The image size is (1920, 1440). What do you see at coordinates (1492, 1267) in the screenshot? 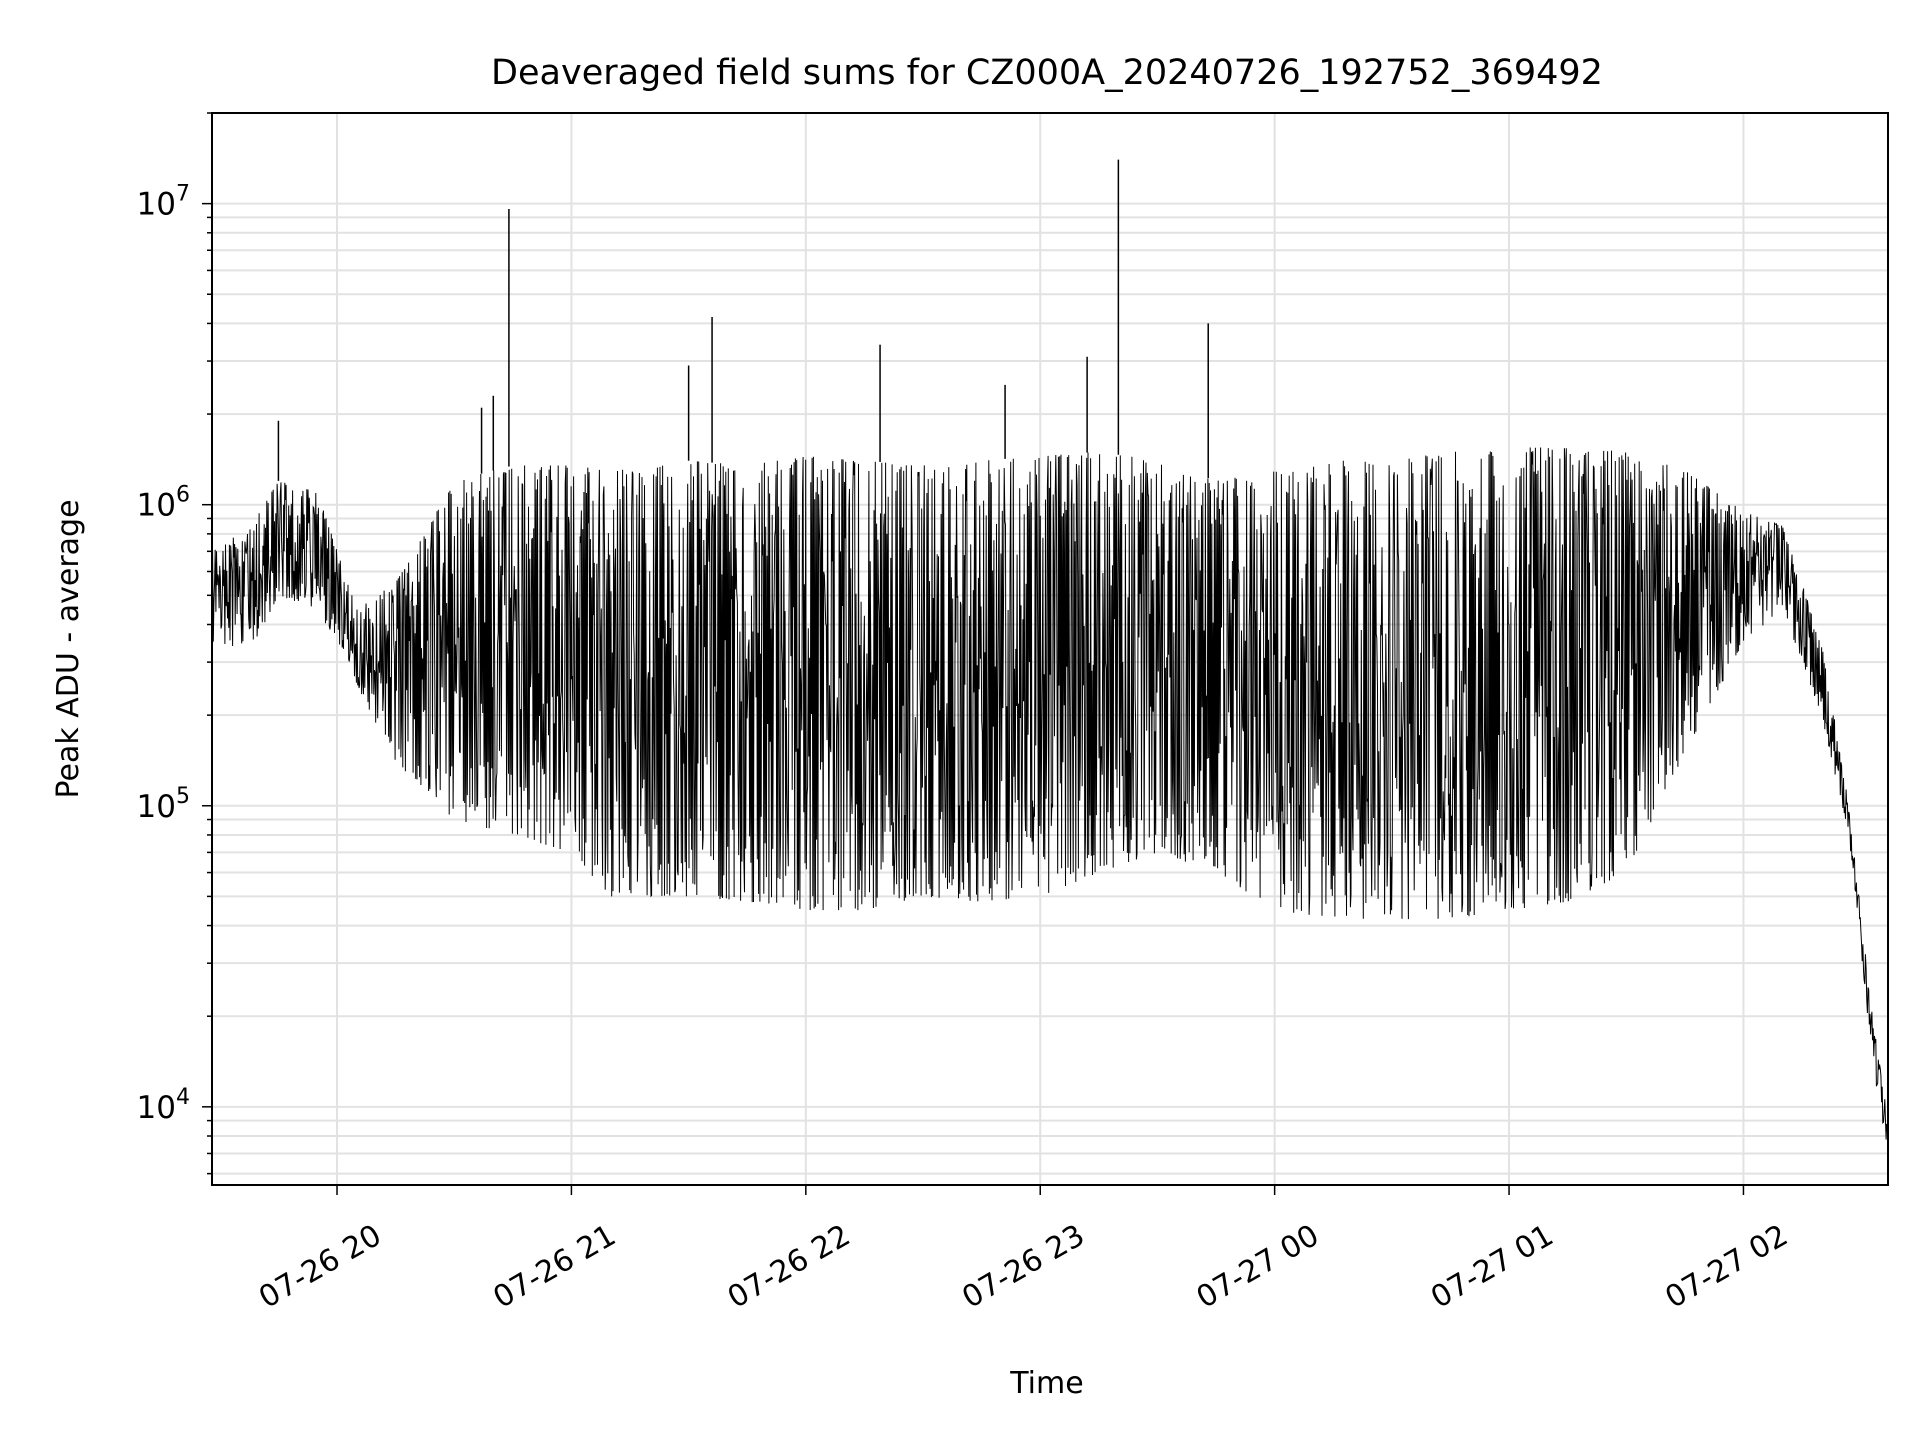
I see `x-tick-label: 07-27 01` at bounding box center [1492, 1267].